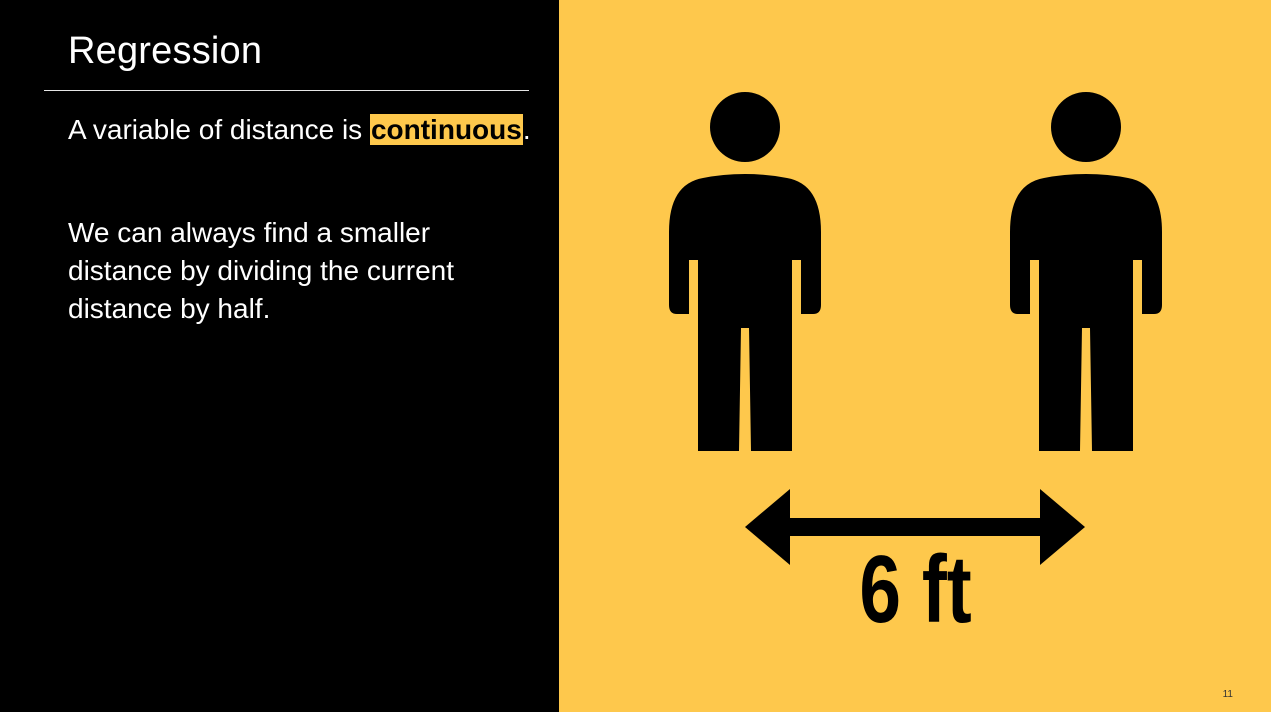 This screenshot has width=1271, height=712. Describe the element at coordinates (1086, 271) in the screenshot. I see `right-person-icon` at that location.